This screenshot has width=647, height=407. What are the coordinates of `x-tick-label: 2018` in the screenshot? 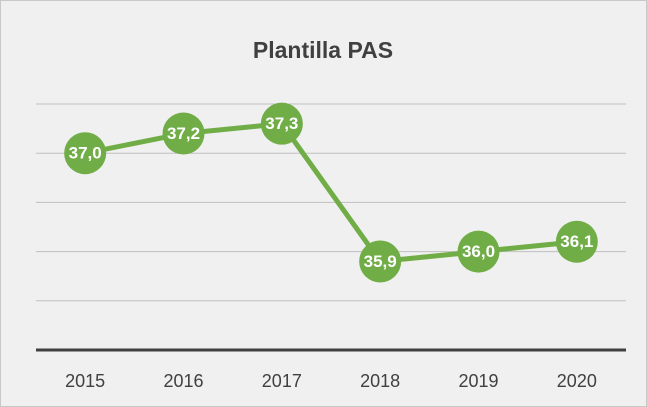 It's located at (380, 381).